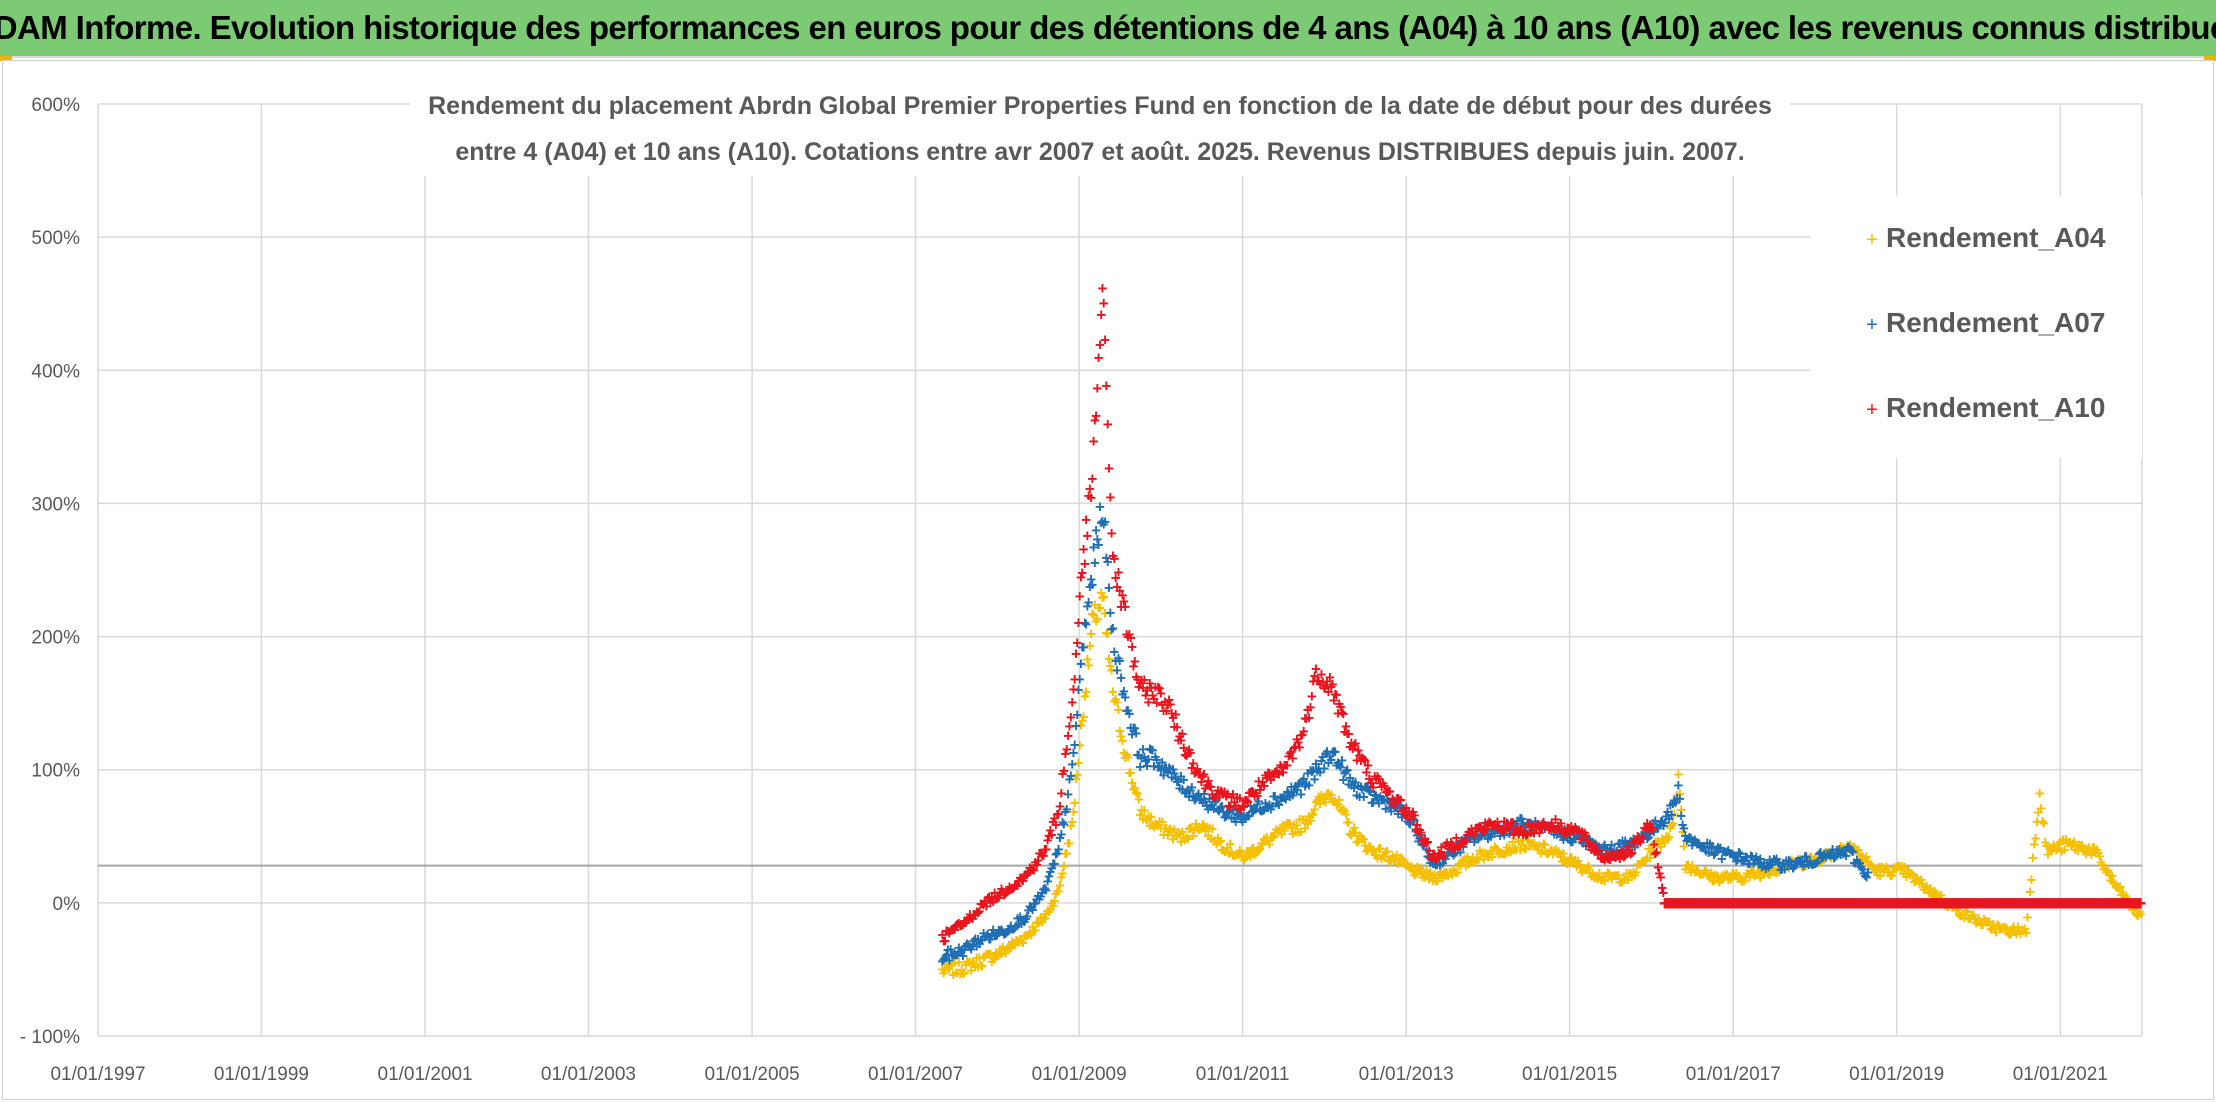 The image size is (2216, 1102). What do you see at coordinates (55, 771) in the screenshot?
I see `y-tick-label: 100%` at bounding box center [55, 771].